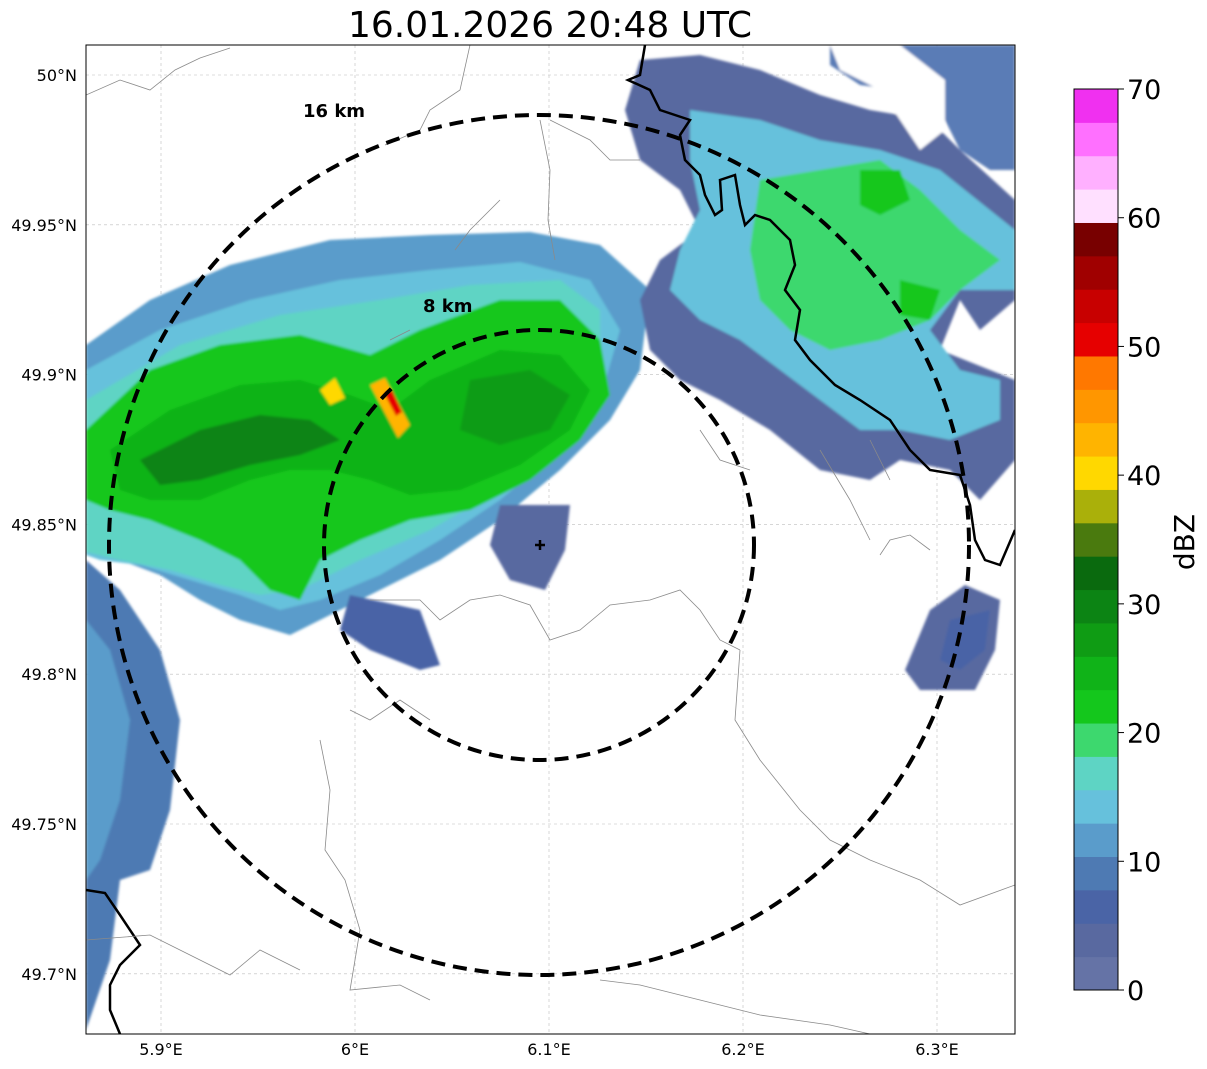 Image resolution: width=1207 pixels, height=1069 pixels. Describe the element at coordinates (57, 75) in the screenshot. I see `lat-tick-label: 50°N` at that location.